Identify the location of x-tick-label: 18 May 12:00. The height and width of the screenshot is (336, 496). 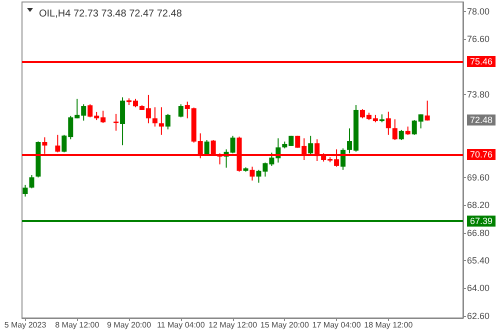
(389, 325).